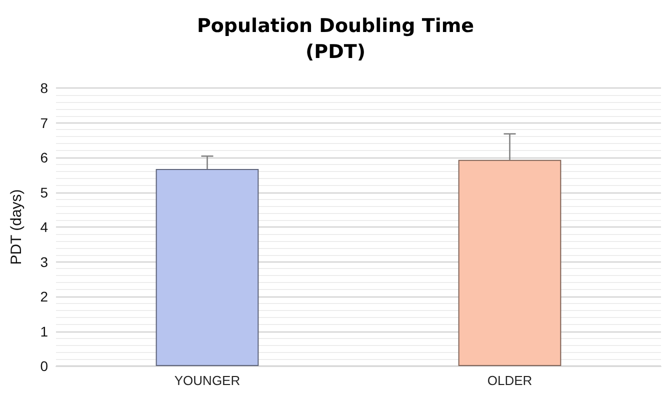  Describe the element at coordinates (44, 227) in the screenshot. I see `y-tick-label: 4` at that location.